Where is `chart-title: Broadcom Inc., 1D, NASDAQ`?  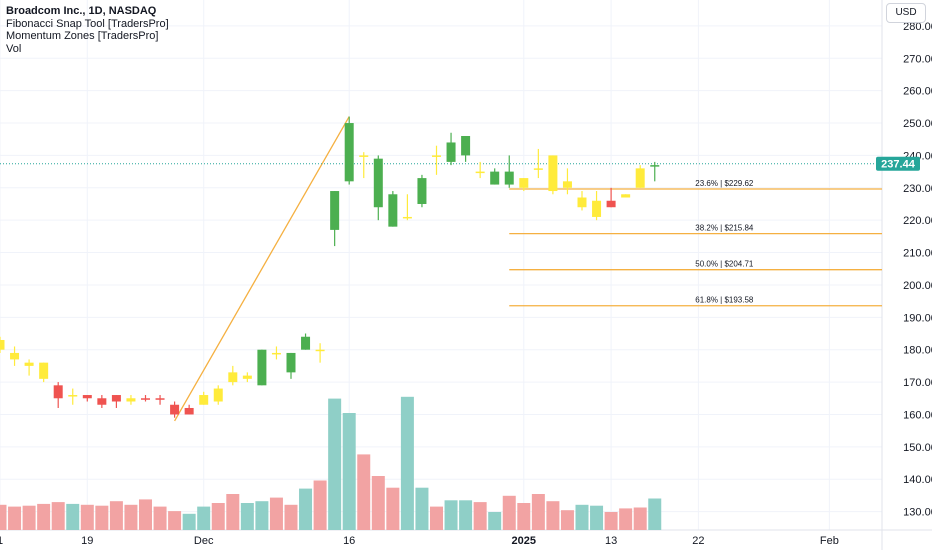 chart-title: Broadcom Inc., 1D, NASDAQ is located at coordinates (81, 11).